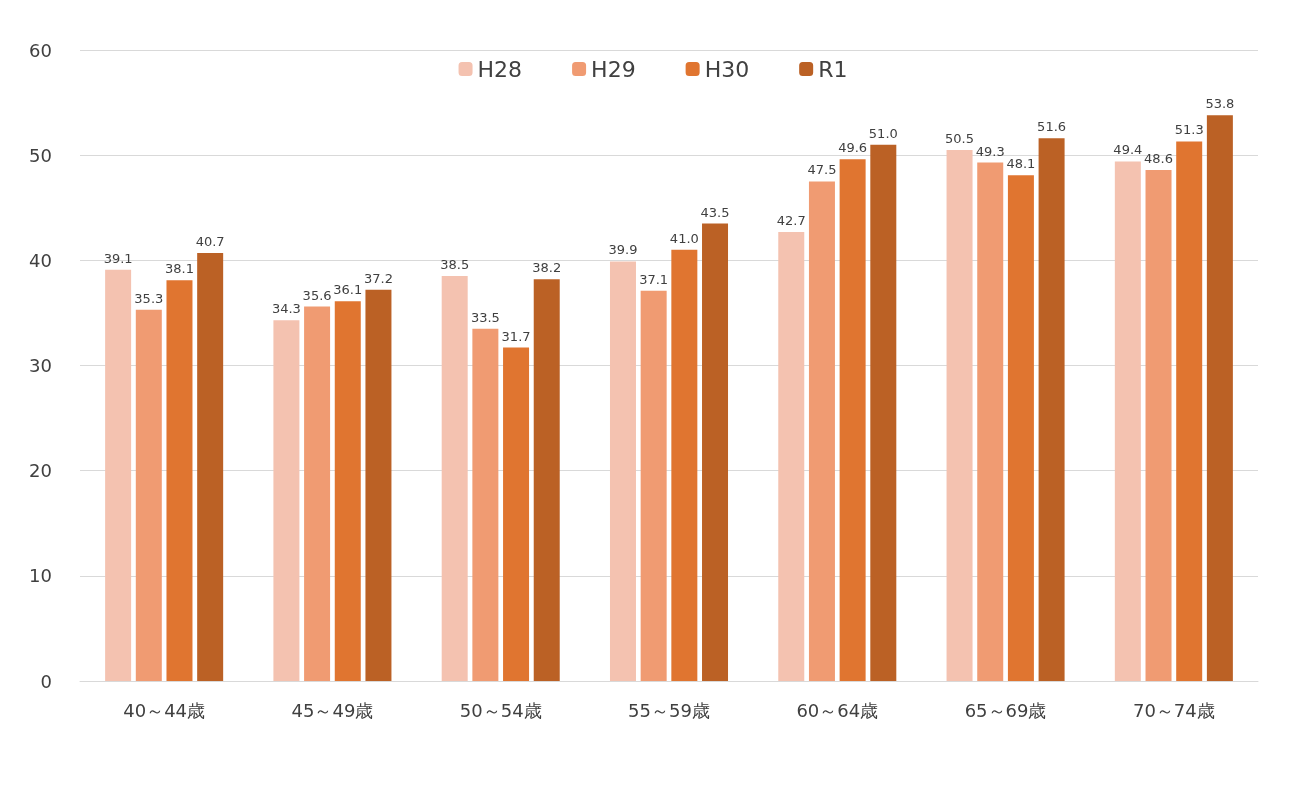 The image size is (1312, 805). Describe the element at coordinates (317, 295) in the screenshot. I see `data-label: 35.6` at that location.